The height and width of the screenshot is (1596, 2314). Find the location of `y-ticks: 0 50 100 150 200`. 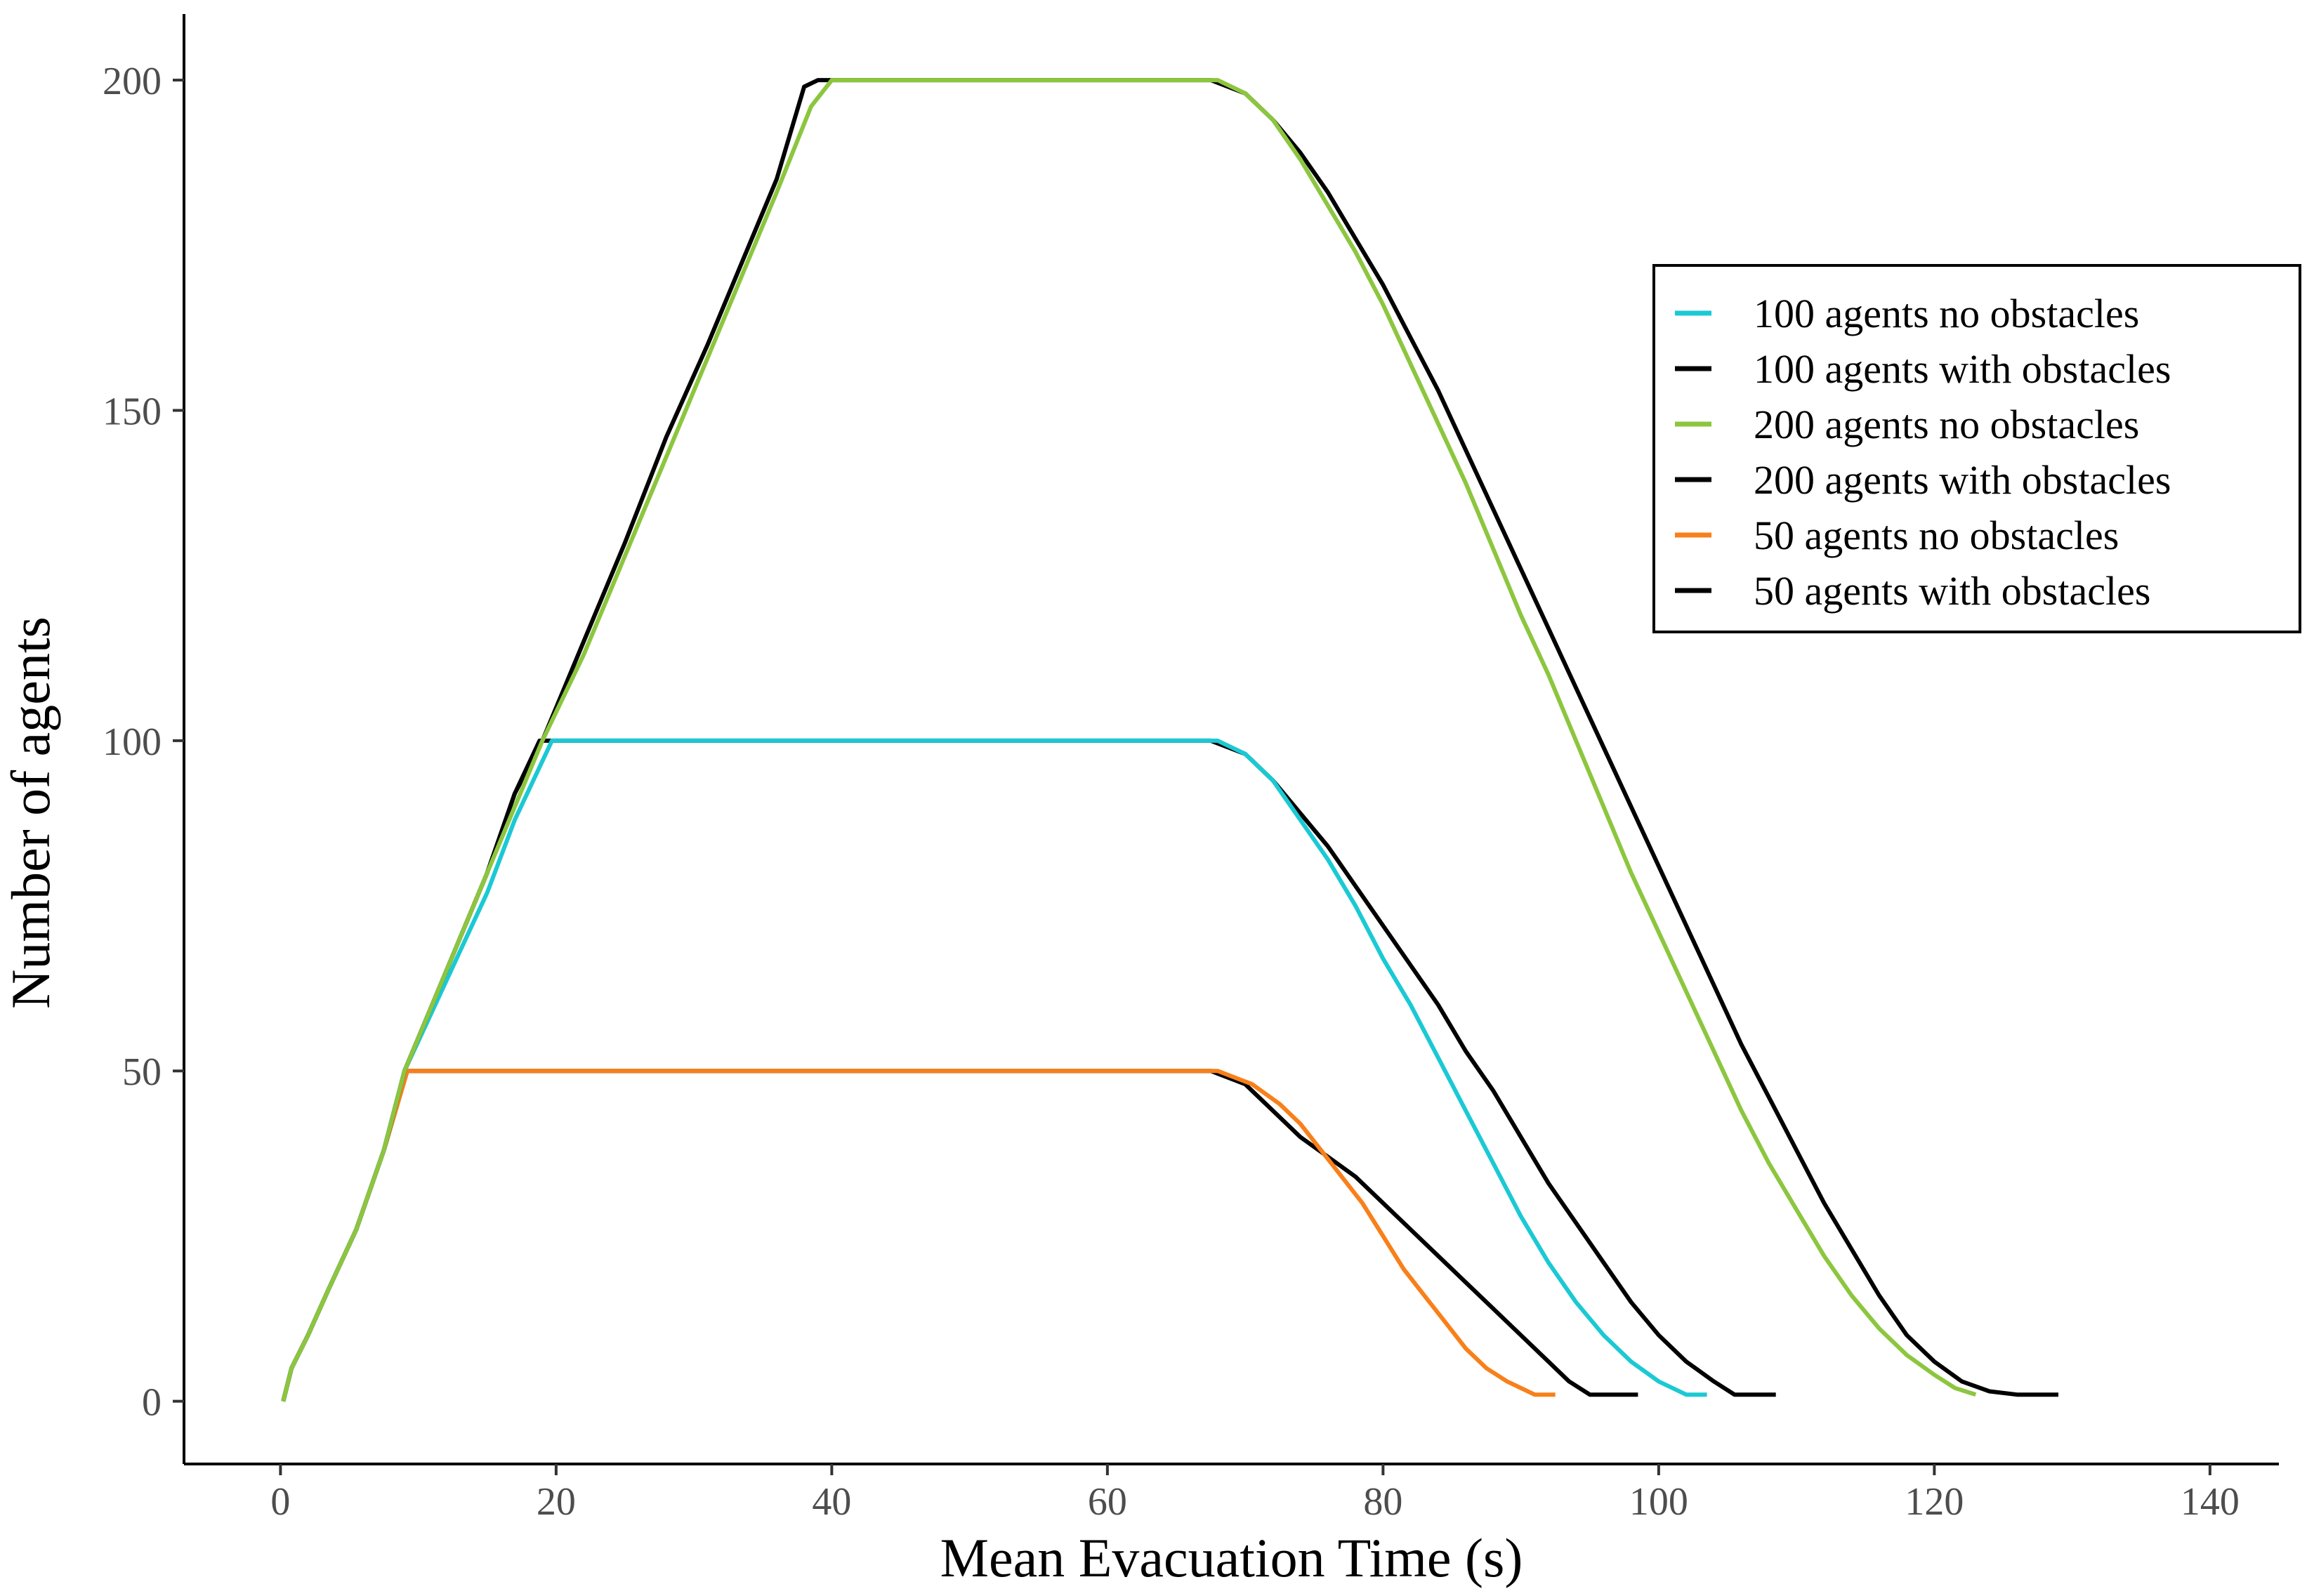

y-ticks: 0 50 100 150 200 is located at coordinates (143, 742).